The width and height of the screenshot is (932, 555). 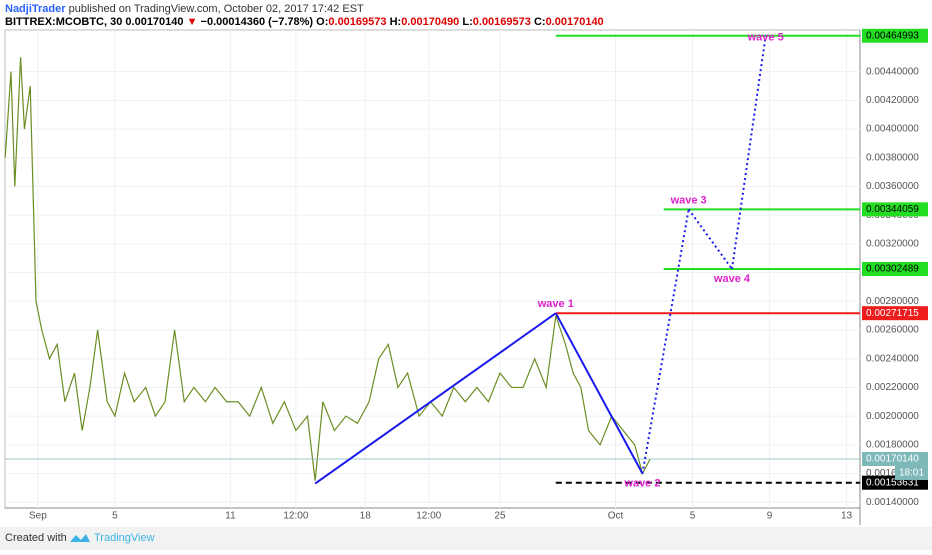 What do you see at coordinates (892, 100) in the screenshot?
I see `y-tick-label: 0.00420000` at bounding box center [892, 100].